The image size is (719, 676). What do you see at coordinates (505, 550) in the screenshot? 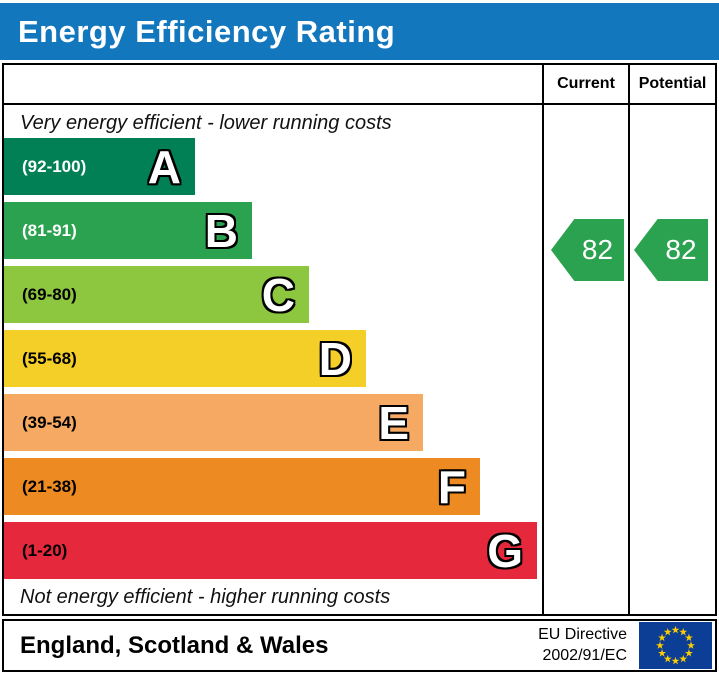
I see `band-letter-g: G` at bounding box center [505, 550].